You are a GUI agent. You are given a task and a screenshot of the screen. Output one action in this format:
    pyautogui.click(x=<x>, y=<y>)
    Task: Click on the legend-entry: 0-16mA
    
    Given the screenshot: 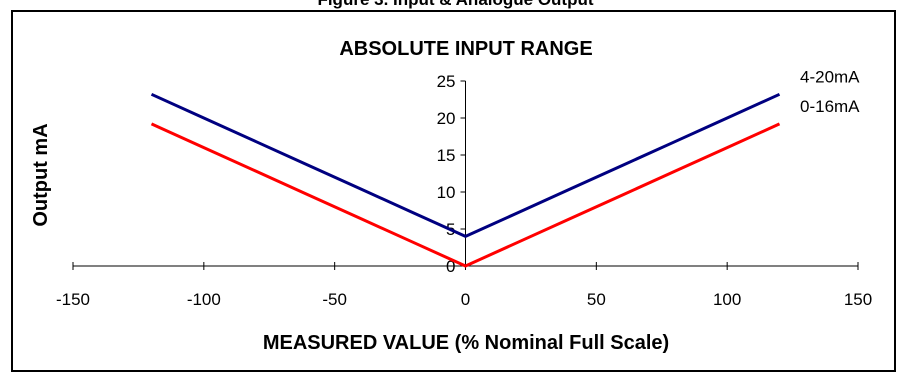 What is the action you would take?
    pyautogui.click(x=830, y=106)
    